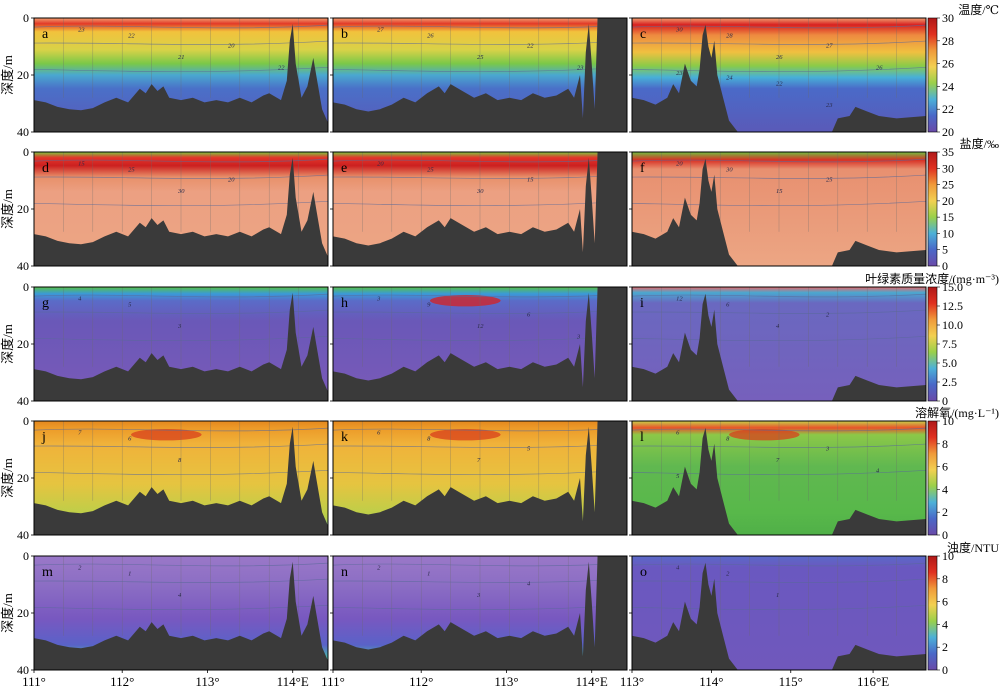  Describe the element at coordinates (678, 476) in the screenshot. I see `contour-label: 5` at that location.